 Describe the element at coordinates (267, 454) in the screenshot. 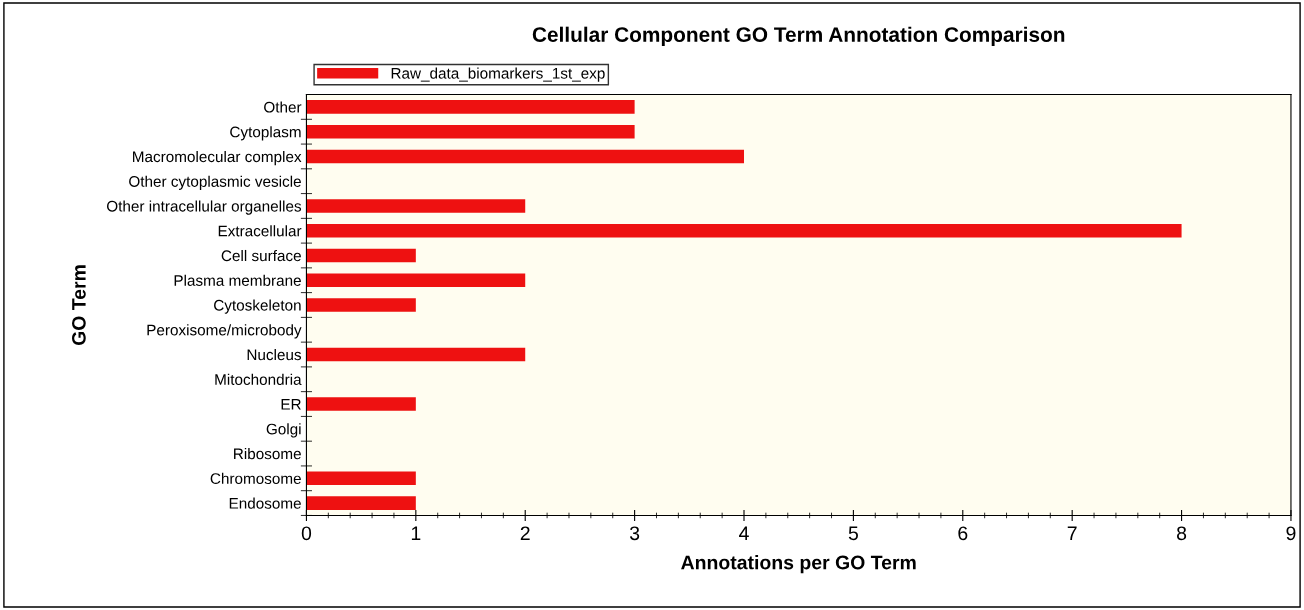

I see `y-tick-label: Ribosome` at that location.